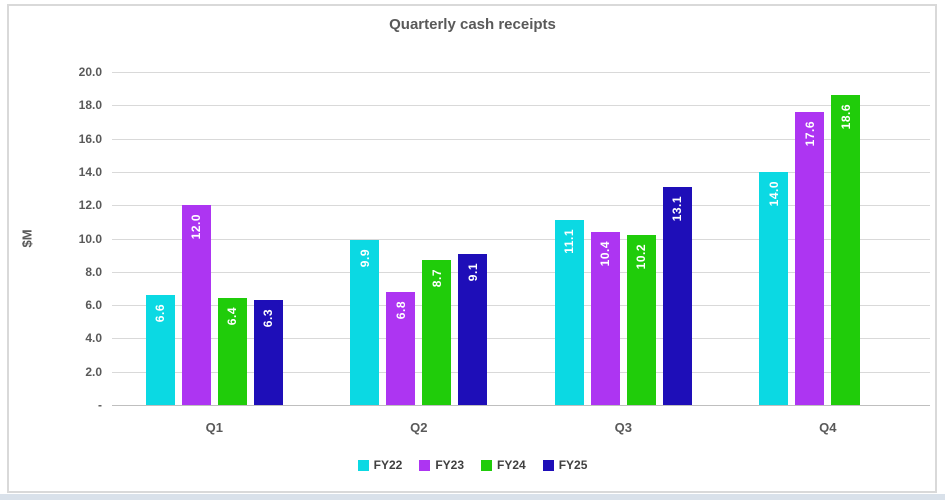 Image resolution: width=945 pixels, height=500 pixels. What do you see at coordinates (521, 405) in the screenshot?
I see `x-axis-line` at bounding box center [521, 405].